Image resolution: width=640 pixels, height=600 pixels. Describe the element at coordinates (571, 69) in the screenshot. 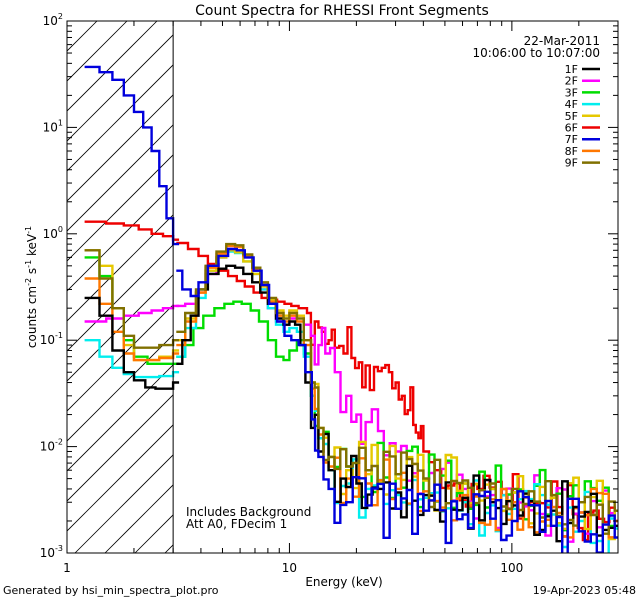

I see `legend-label-1F: 1F` at that location.